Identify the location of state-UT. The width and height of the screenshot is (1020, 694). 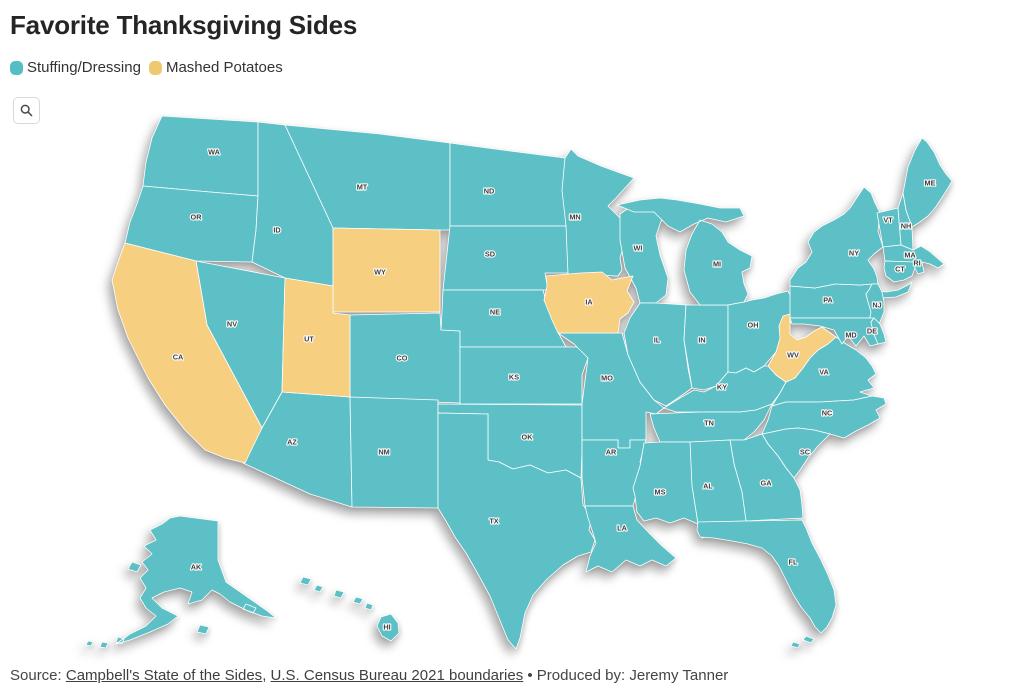
(316, 337).